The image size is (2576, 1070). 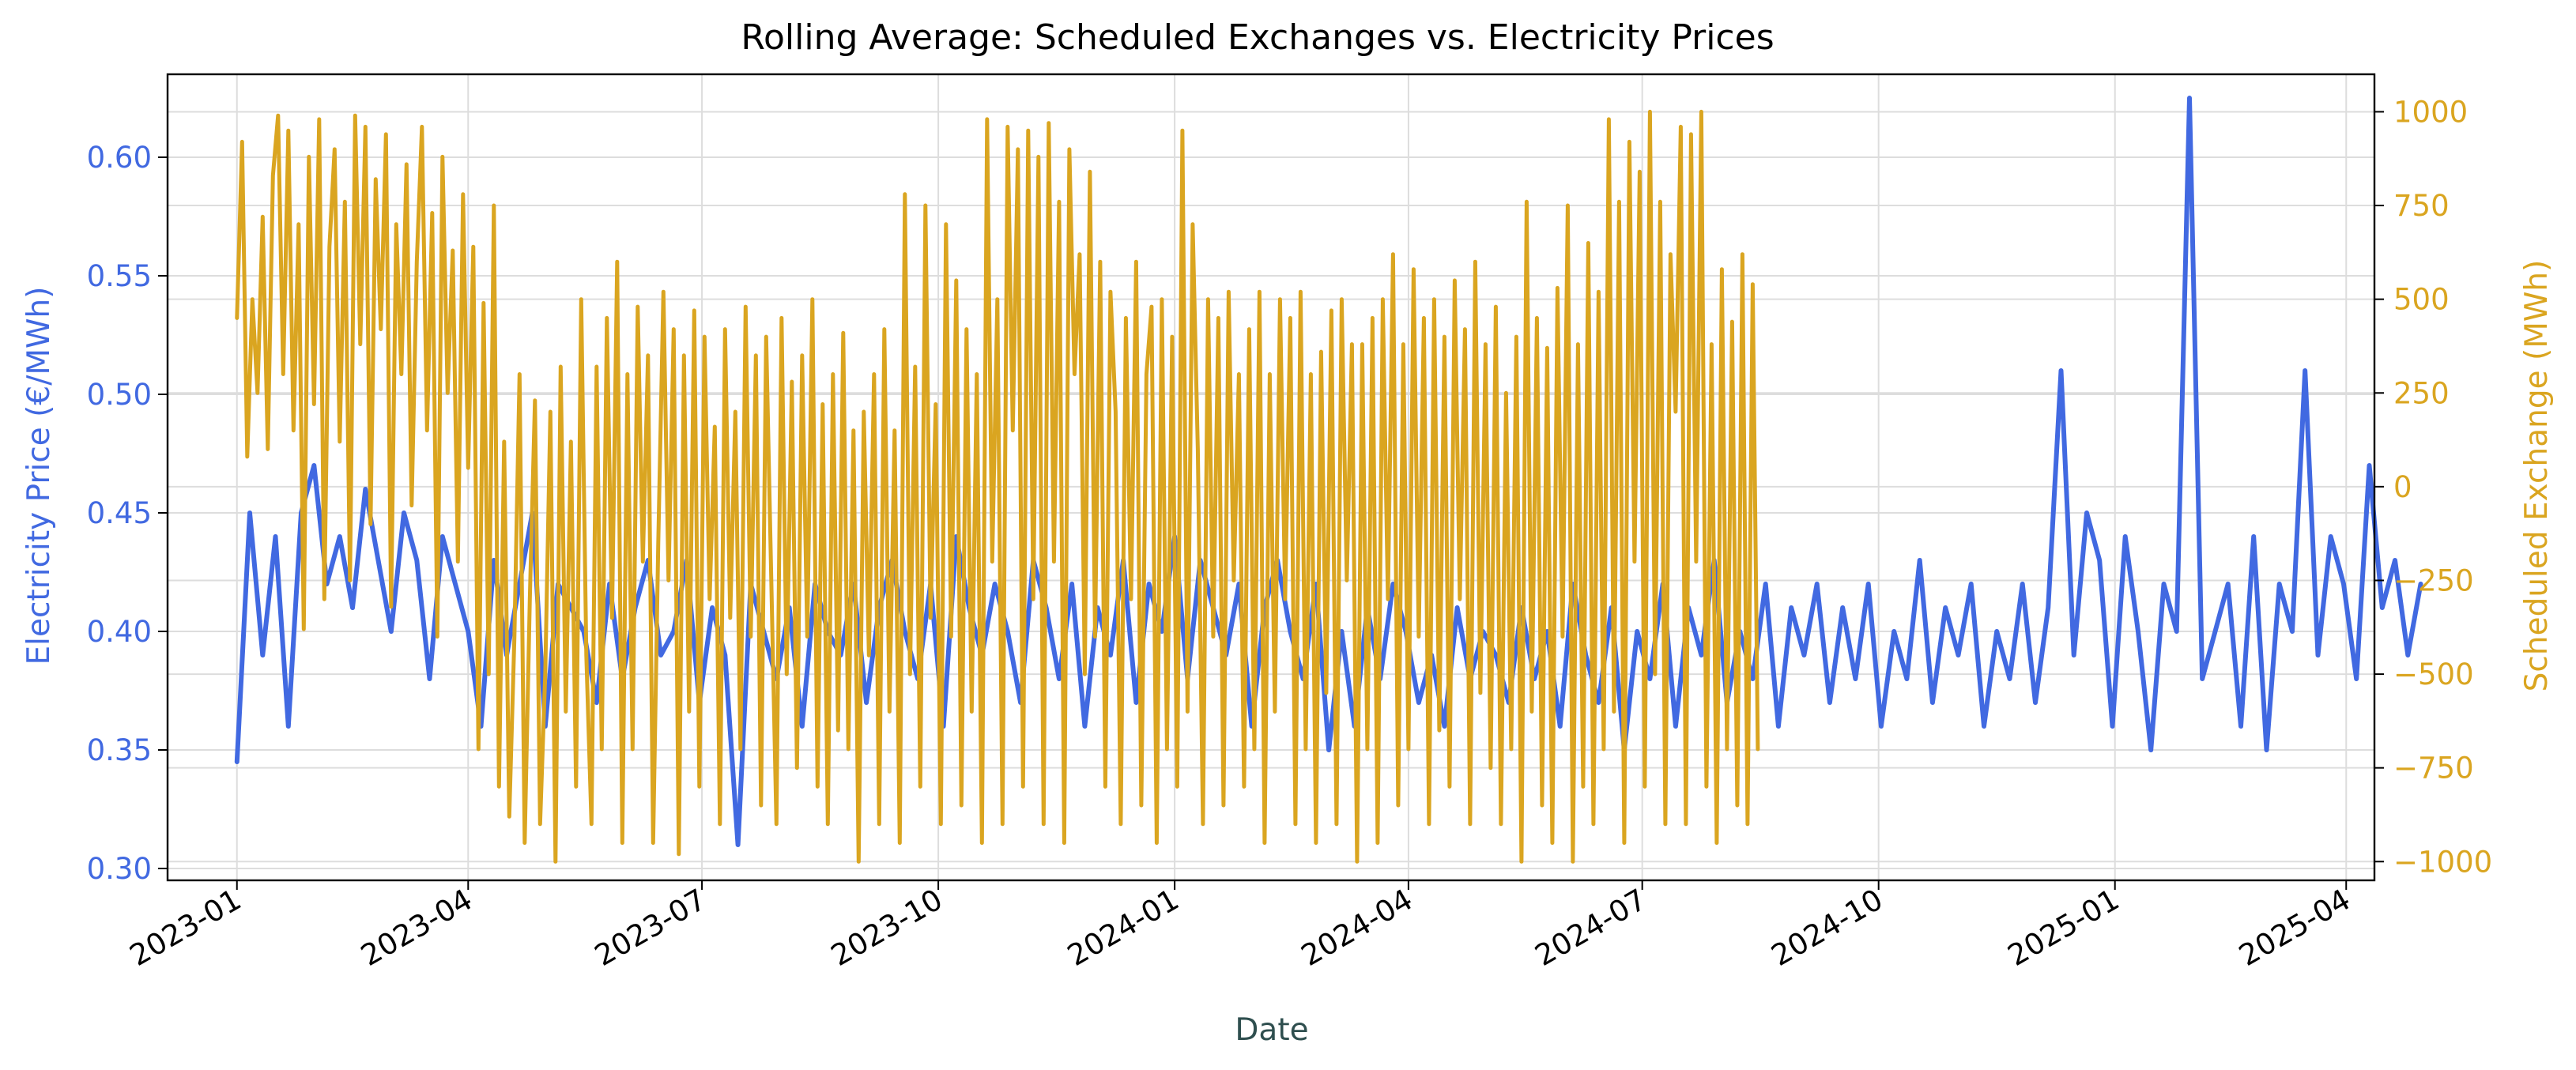 I want to click on y-left-tick-label: 0.60, so click(x=119, y=158).